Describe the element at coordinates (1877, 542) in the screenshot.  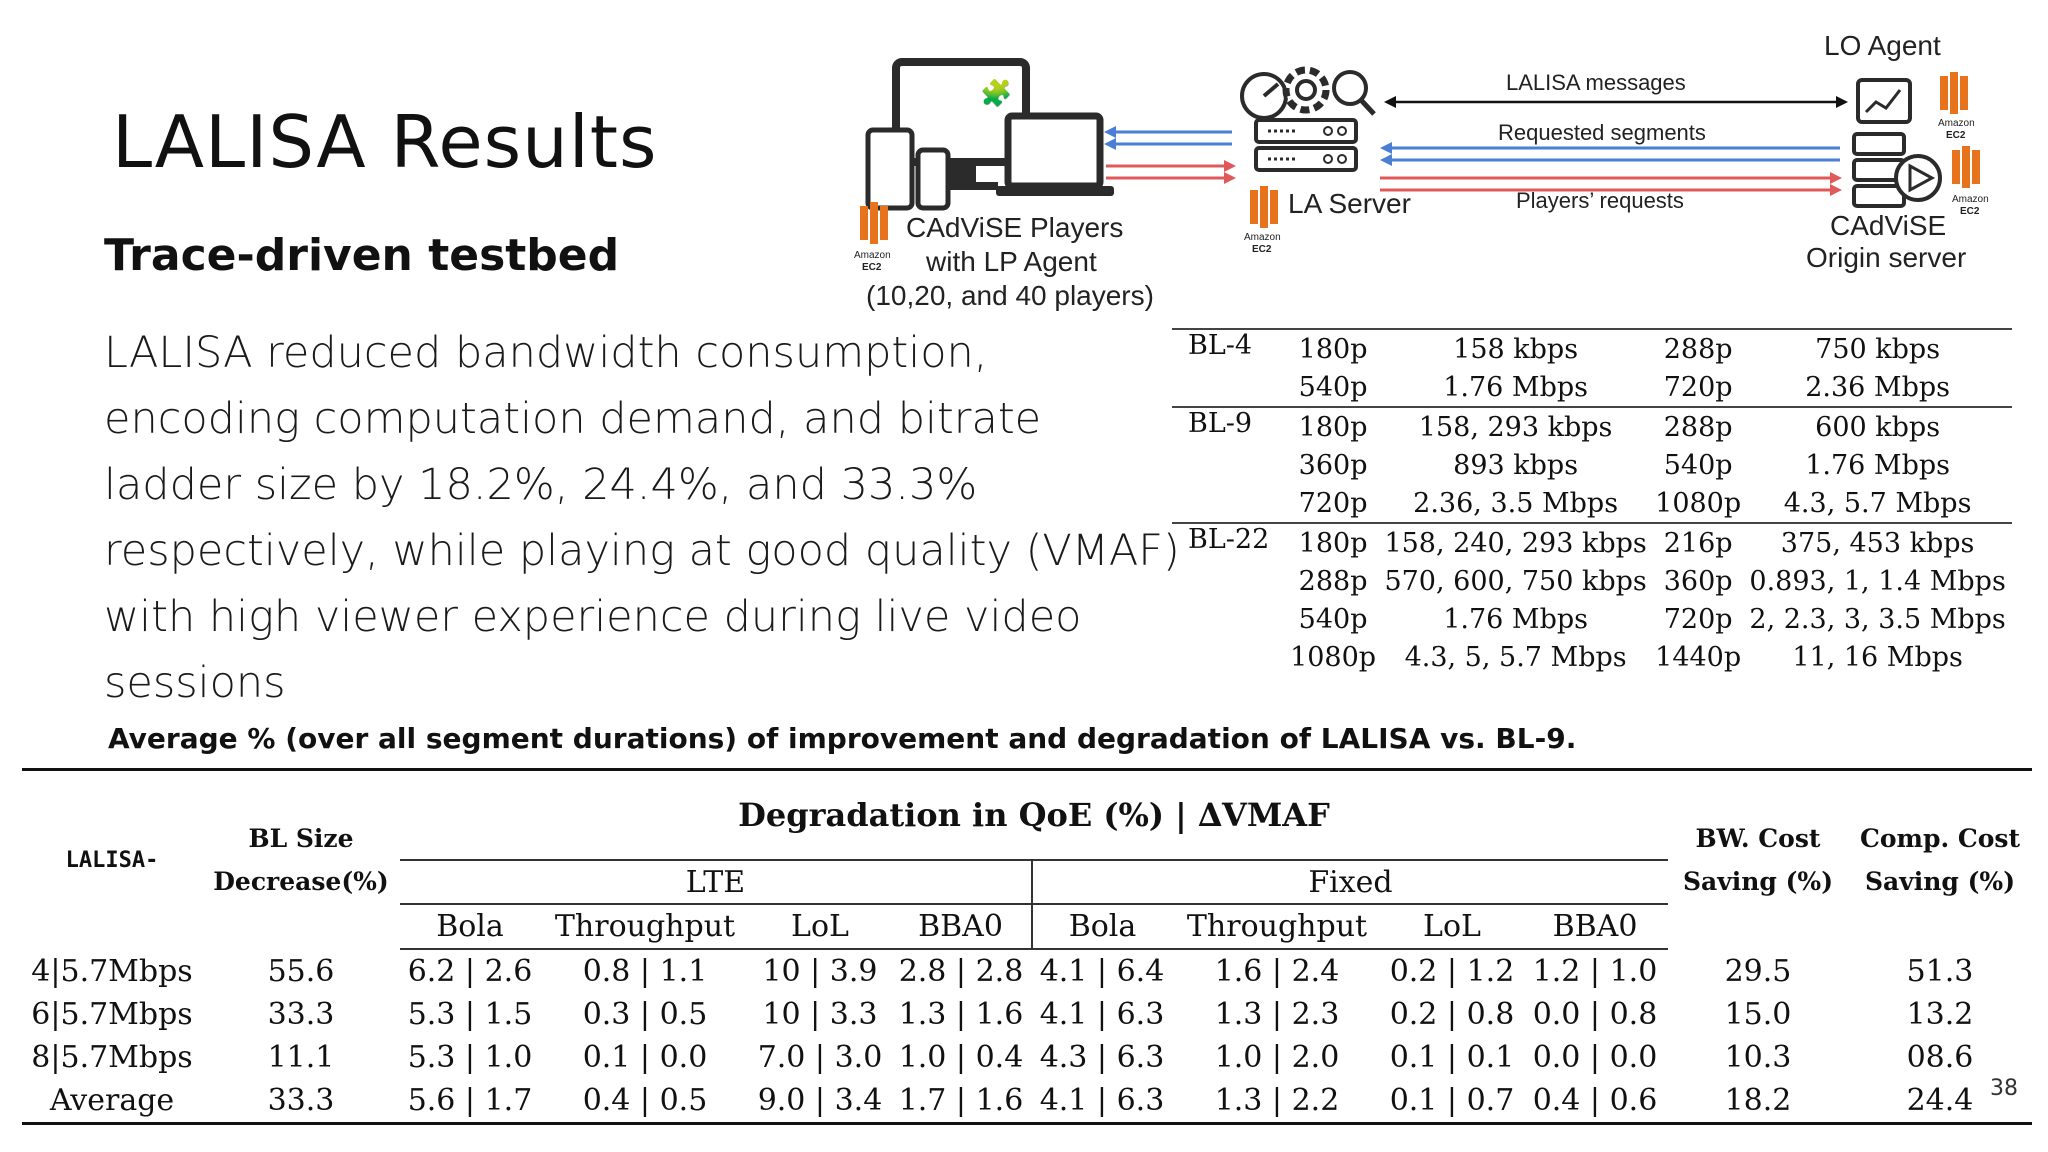
I see `ladder-bitrate: 375, 453 kbps` at that location.